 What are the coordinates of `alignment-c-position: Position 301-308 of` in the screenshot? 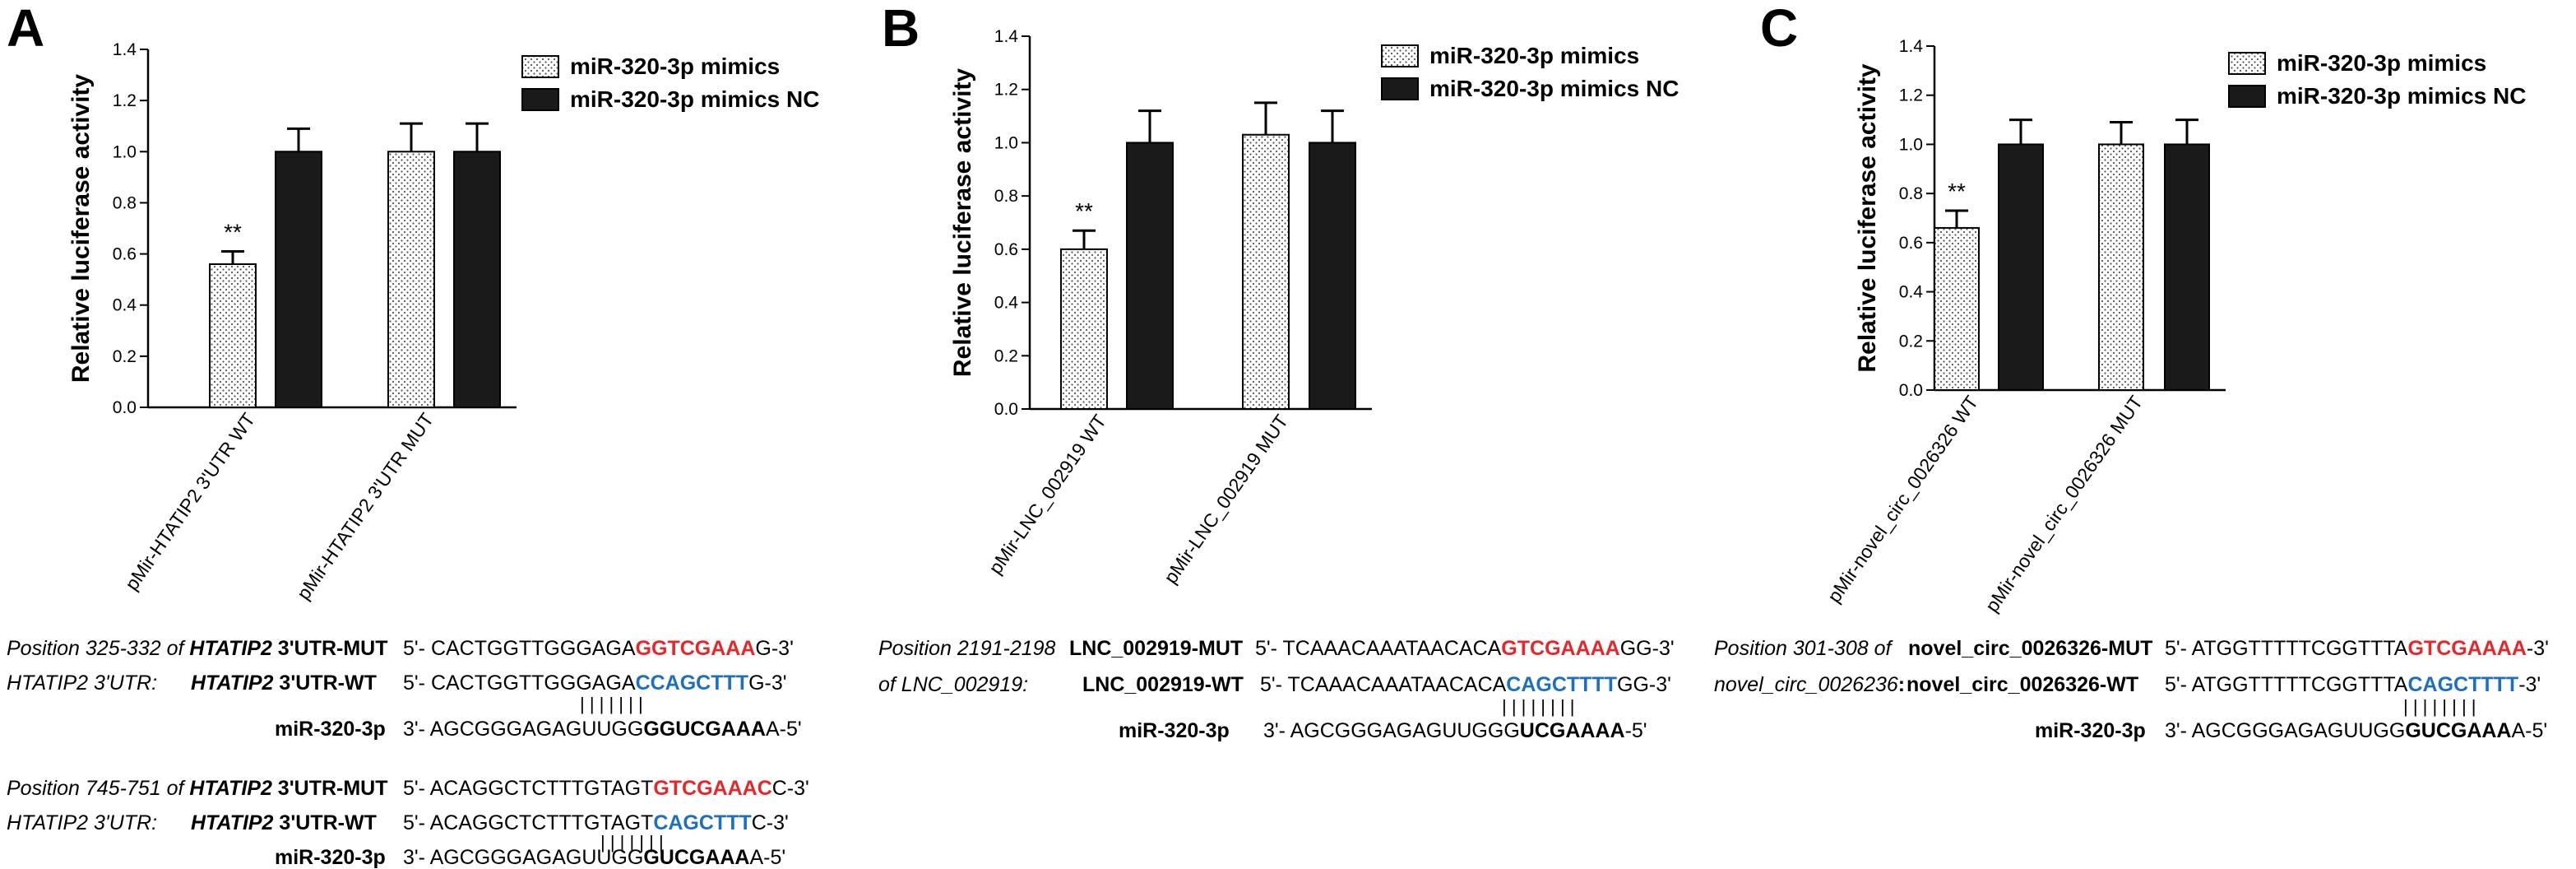 It's located at (1803, 648).